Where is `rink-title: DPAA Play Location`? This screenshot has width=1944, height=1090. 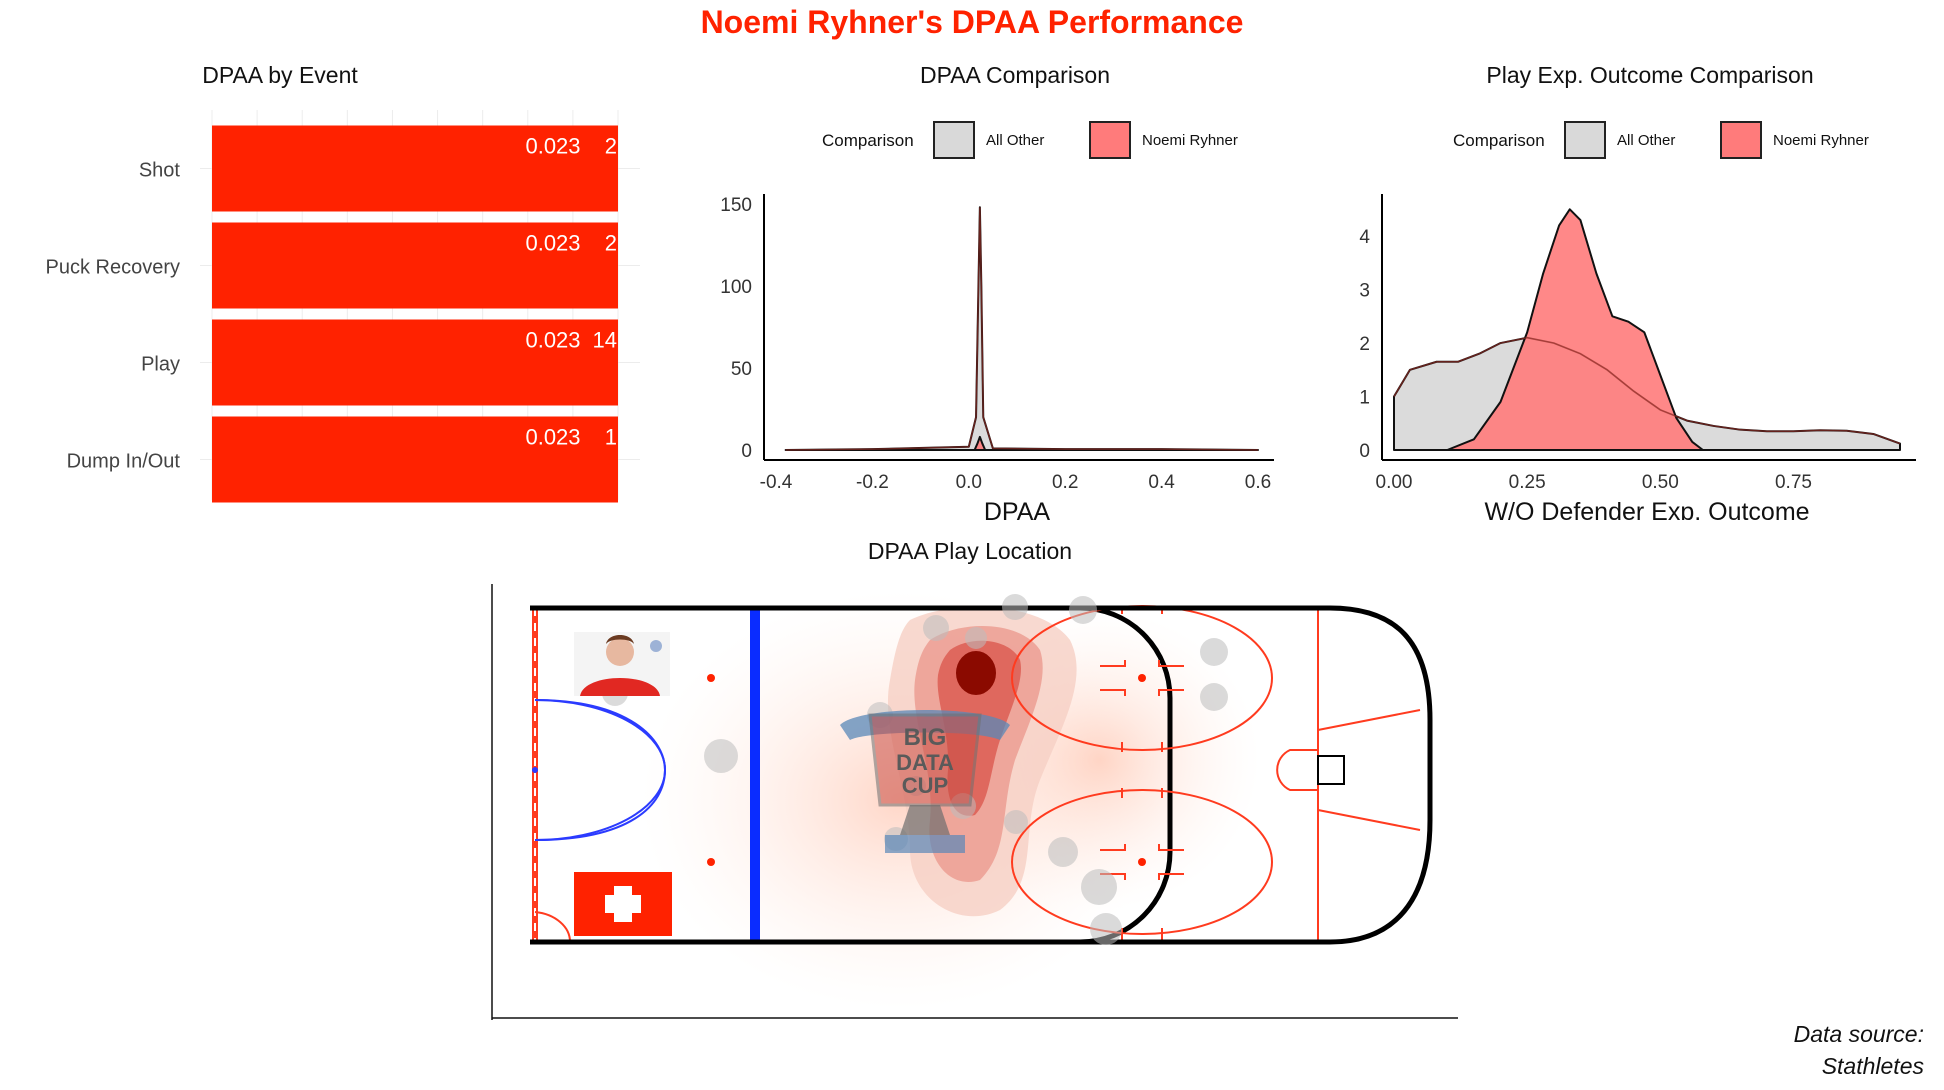 rink-title: DPAA Play Location is located at coordinates (970, 551).